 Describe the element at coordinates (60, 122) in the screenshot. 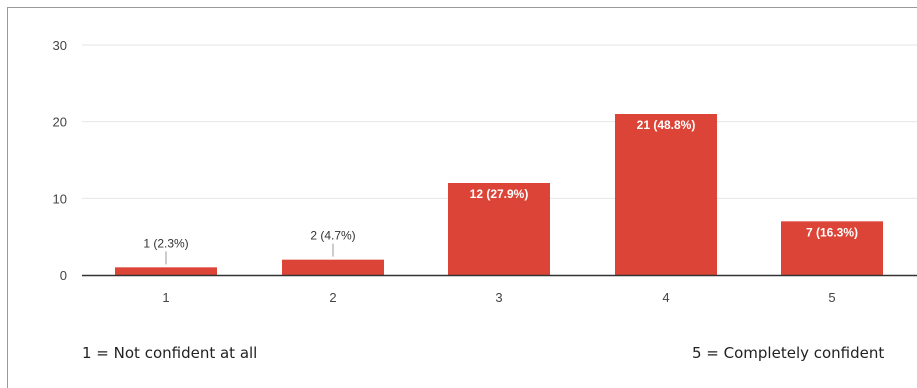

I see `y-tick-label: 20` at that location.